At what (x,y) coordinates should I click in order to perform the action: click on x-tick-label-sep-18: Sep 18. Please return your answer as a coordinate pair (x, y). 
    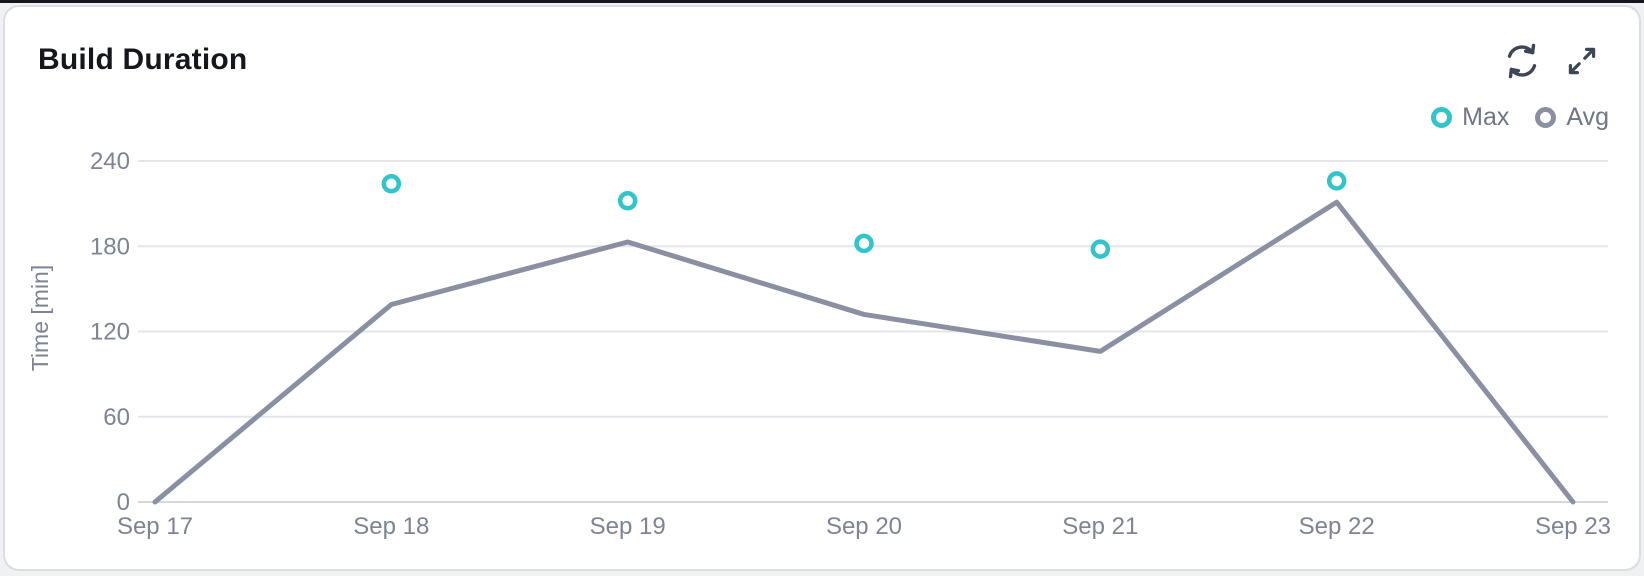
    Looking at the image, I should click on (391, 526).